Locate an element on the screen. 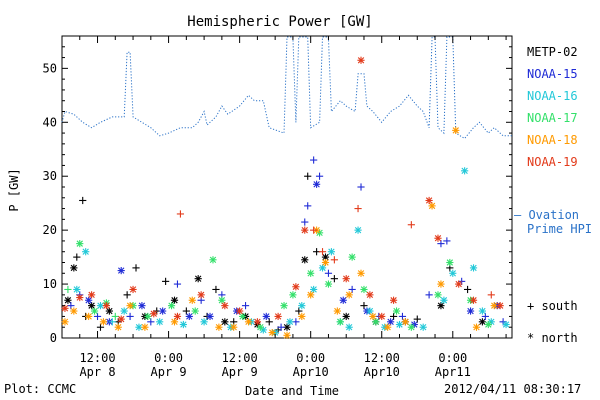 The width and height of the screenshot is (600, 400). legend-noaa-17: NOAA-17 is located at coordinates (552, 118).